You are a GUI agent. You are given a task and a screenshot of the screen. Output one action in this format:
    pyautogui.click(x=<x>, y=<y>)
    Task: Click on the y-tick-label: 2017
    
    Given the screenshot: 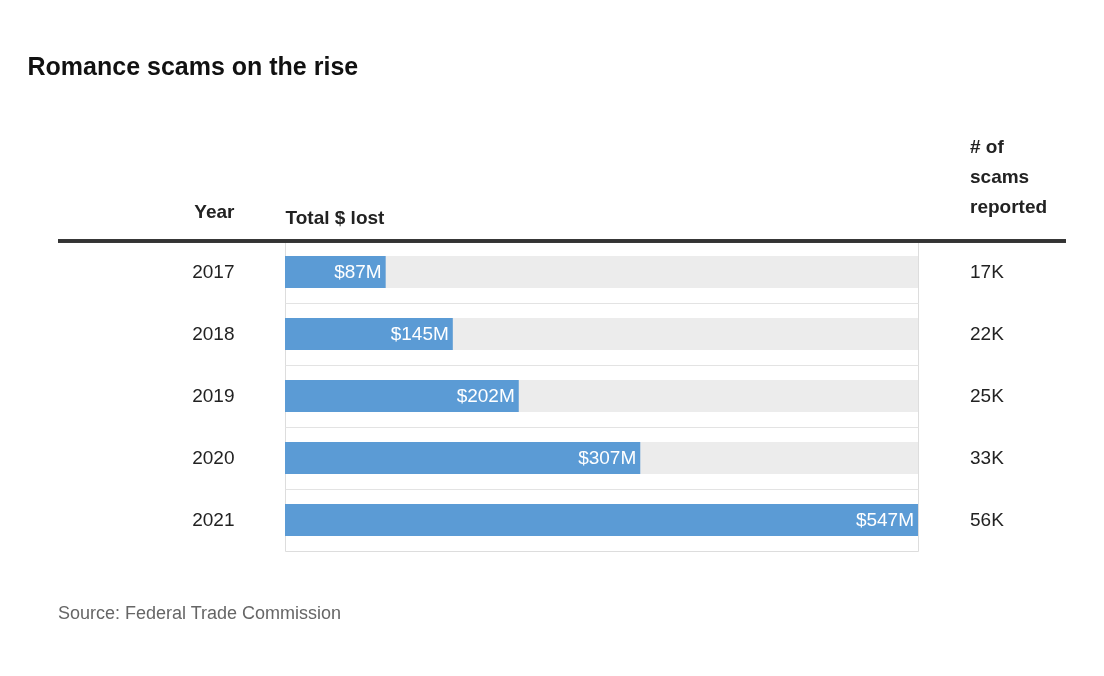 What is the action you would take?
    pyautogui.click(x=213, y=271)
    